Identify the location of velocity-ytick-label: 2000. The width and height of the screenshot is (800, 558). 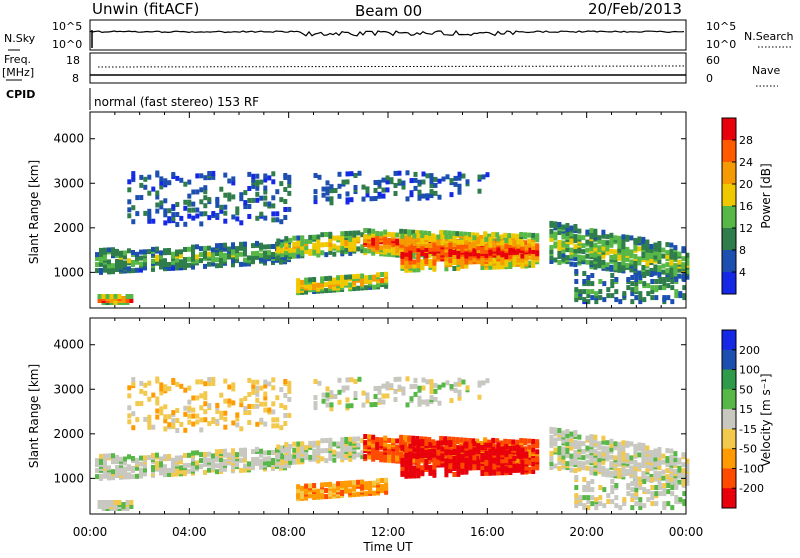
(68, 434).